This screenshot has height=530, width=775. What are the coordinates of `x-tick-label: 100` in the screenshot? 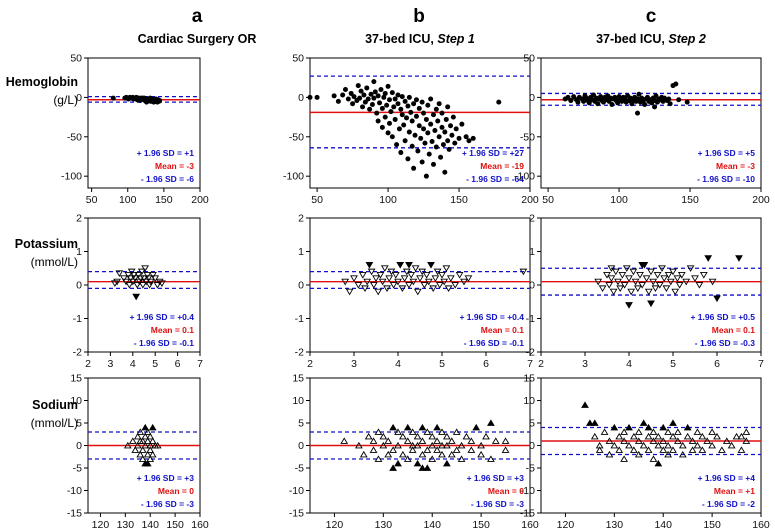 It's located at (619, 200).